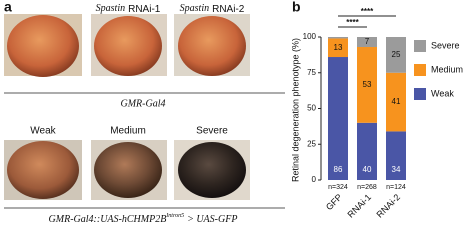 Image resolution: width=474 pixels, height=240 pixels. Describe the element at coordinates (41, 8) in the screenshot. I see `photo-label: UAS-GFP` at that location.